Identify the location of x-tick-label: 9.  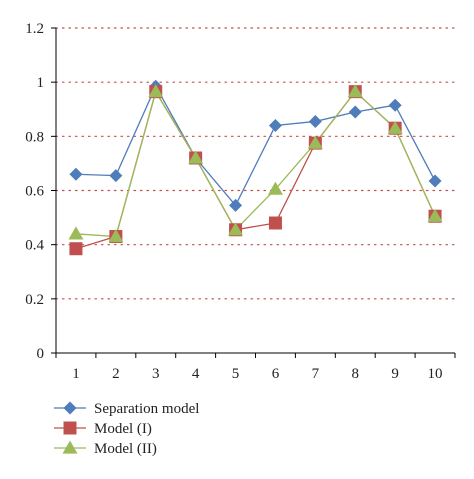
(395, 374).